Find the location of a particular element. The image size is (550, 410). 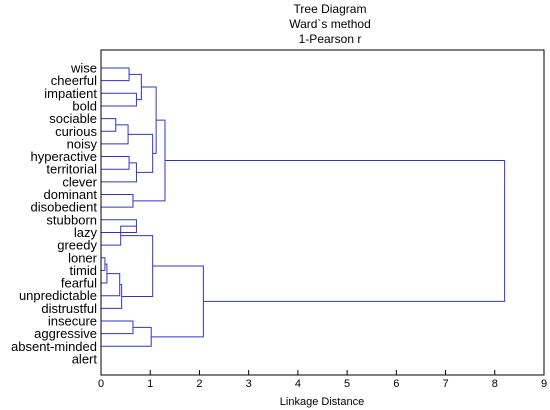

leaf-label-bold: bold is located at coordinates (84, 105).